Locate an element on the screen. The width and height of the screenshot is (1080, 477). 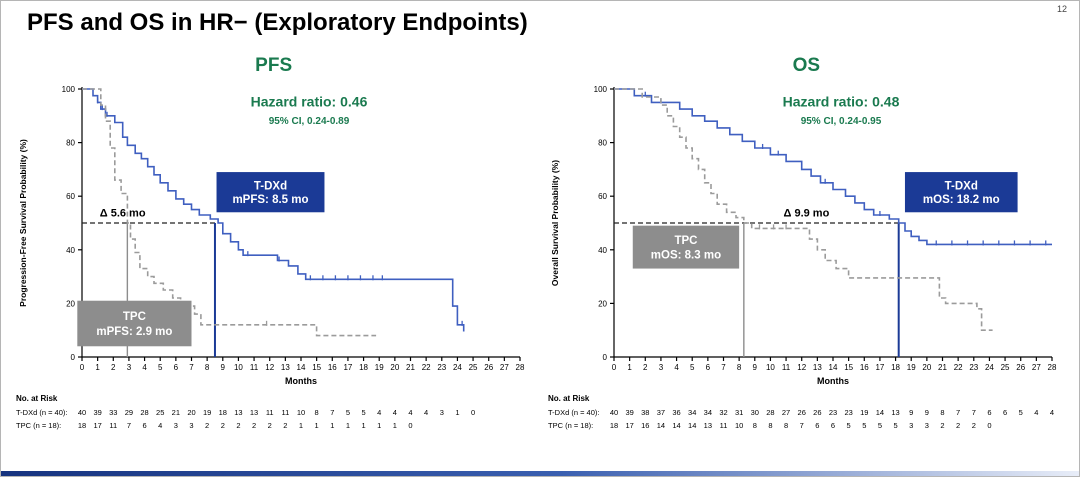
svg-text: Hazard ratio: 0.48 is located at coordinates (841, 101).